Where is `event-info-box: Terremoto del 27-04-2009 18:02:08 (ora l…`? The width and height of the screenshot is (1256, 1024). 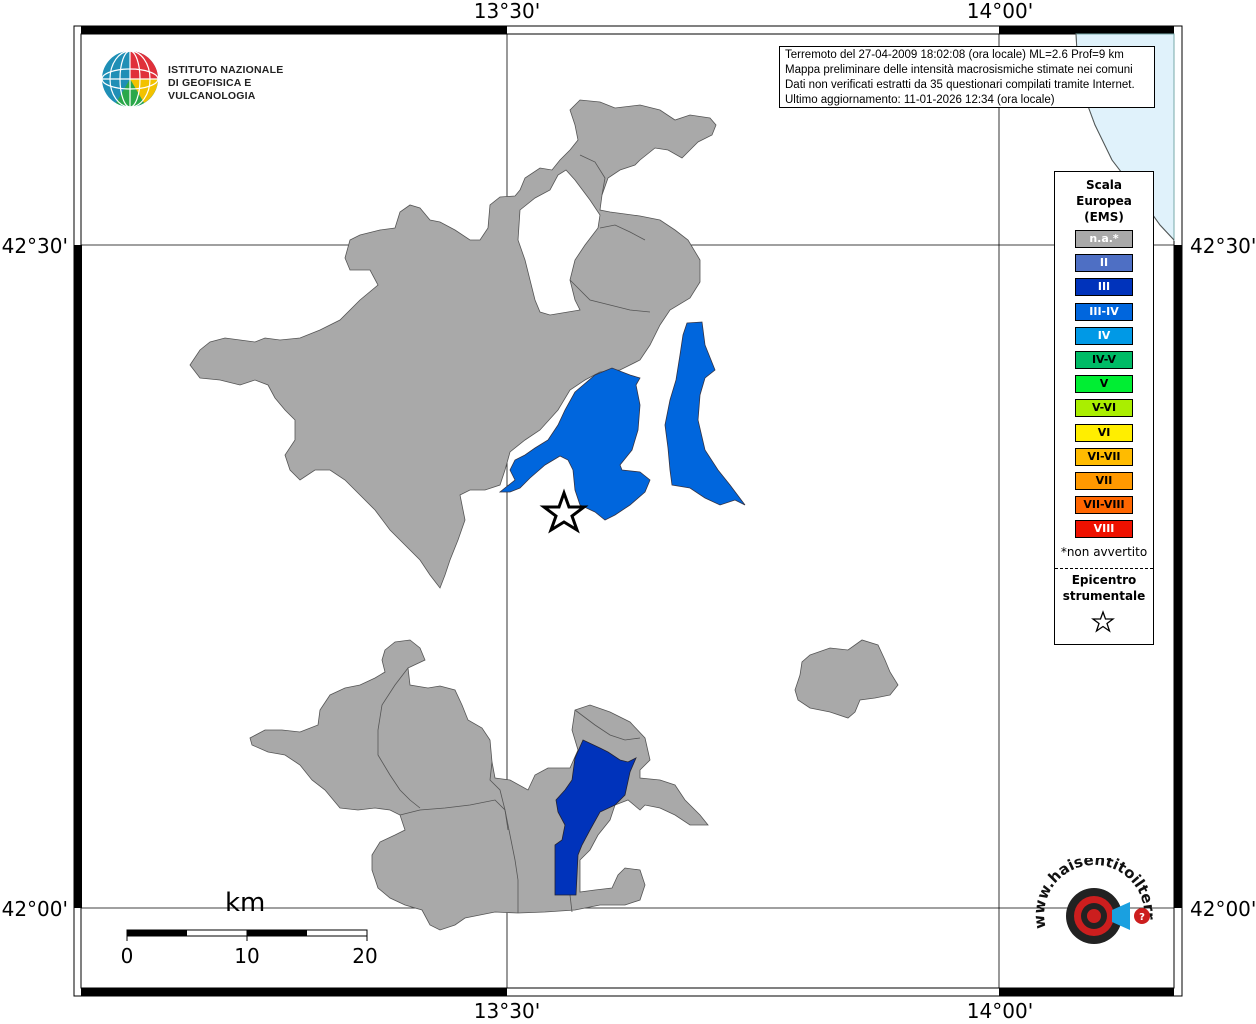
event-info-box: Terremoto del 27-04-2009 18:02:08 (ora l… is located at coordinates (967, 77).